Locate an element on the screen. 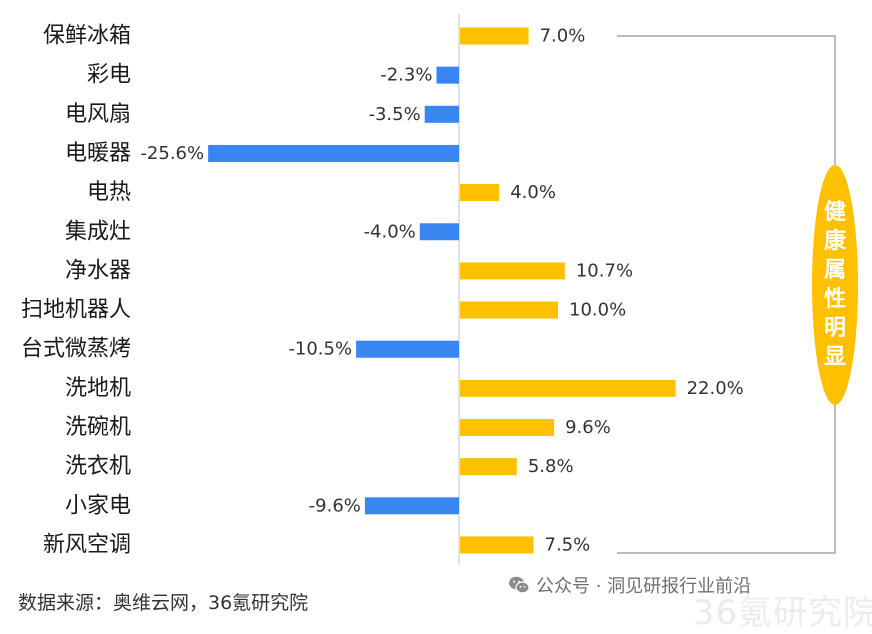 Image resolution: width=872 pixels, height=634 pixels. category-label-11: 洗衣机 is located at coordinates (98, 466).